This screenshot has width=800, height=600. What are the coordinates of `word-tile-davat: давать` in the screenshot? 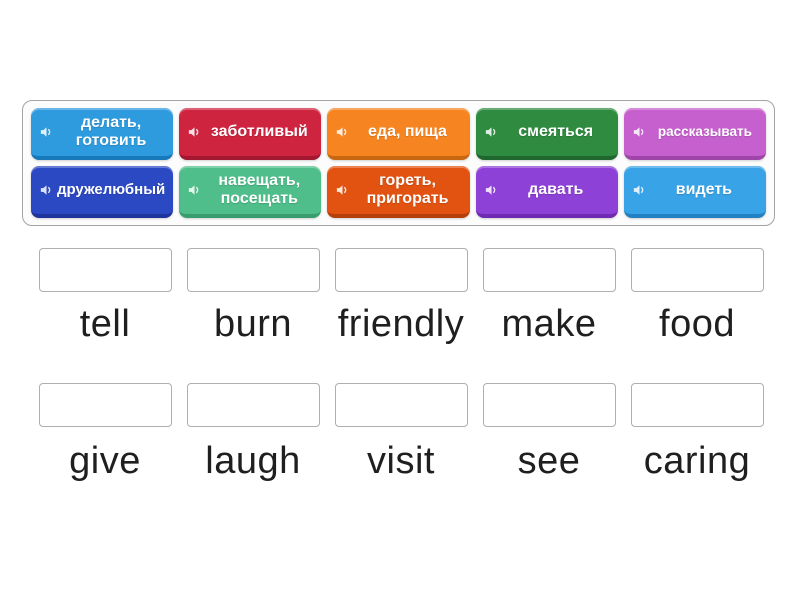 It's located at (546, 192).